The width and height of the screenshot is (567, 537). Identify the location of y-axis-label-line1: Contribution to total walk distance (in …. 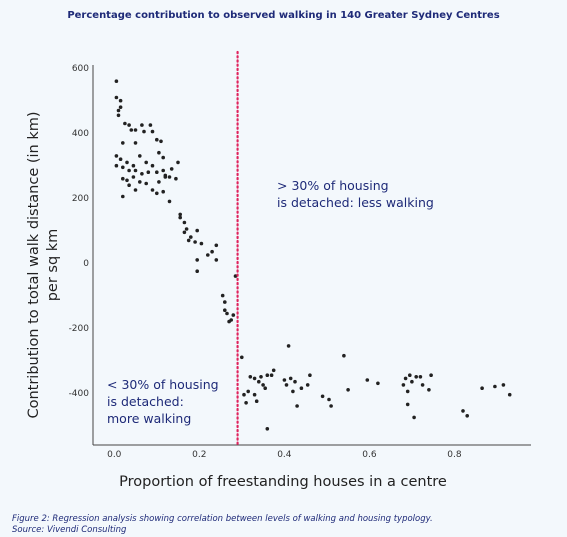
(34, 264).